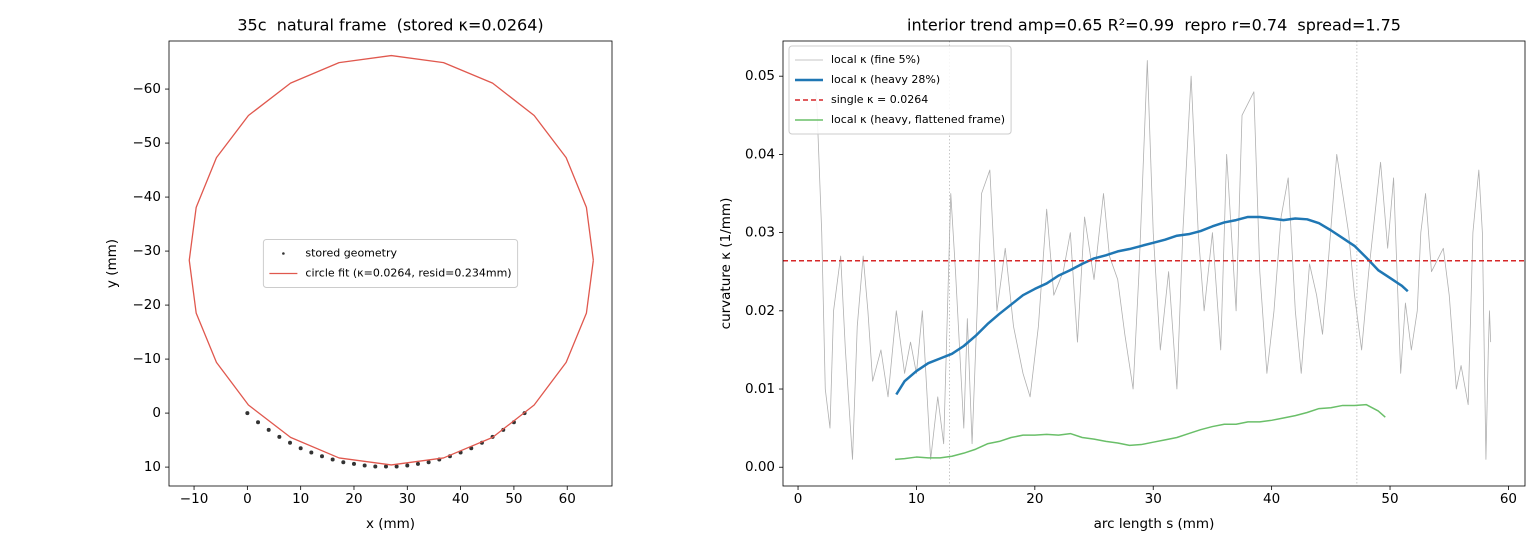 Image resolution: width=1540 pixels, height=550 pixels. Describe the element at coordinates (760, 467) in the screenshot. I see `y-tick-label: 0.00` at that location.